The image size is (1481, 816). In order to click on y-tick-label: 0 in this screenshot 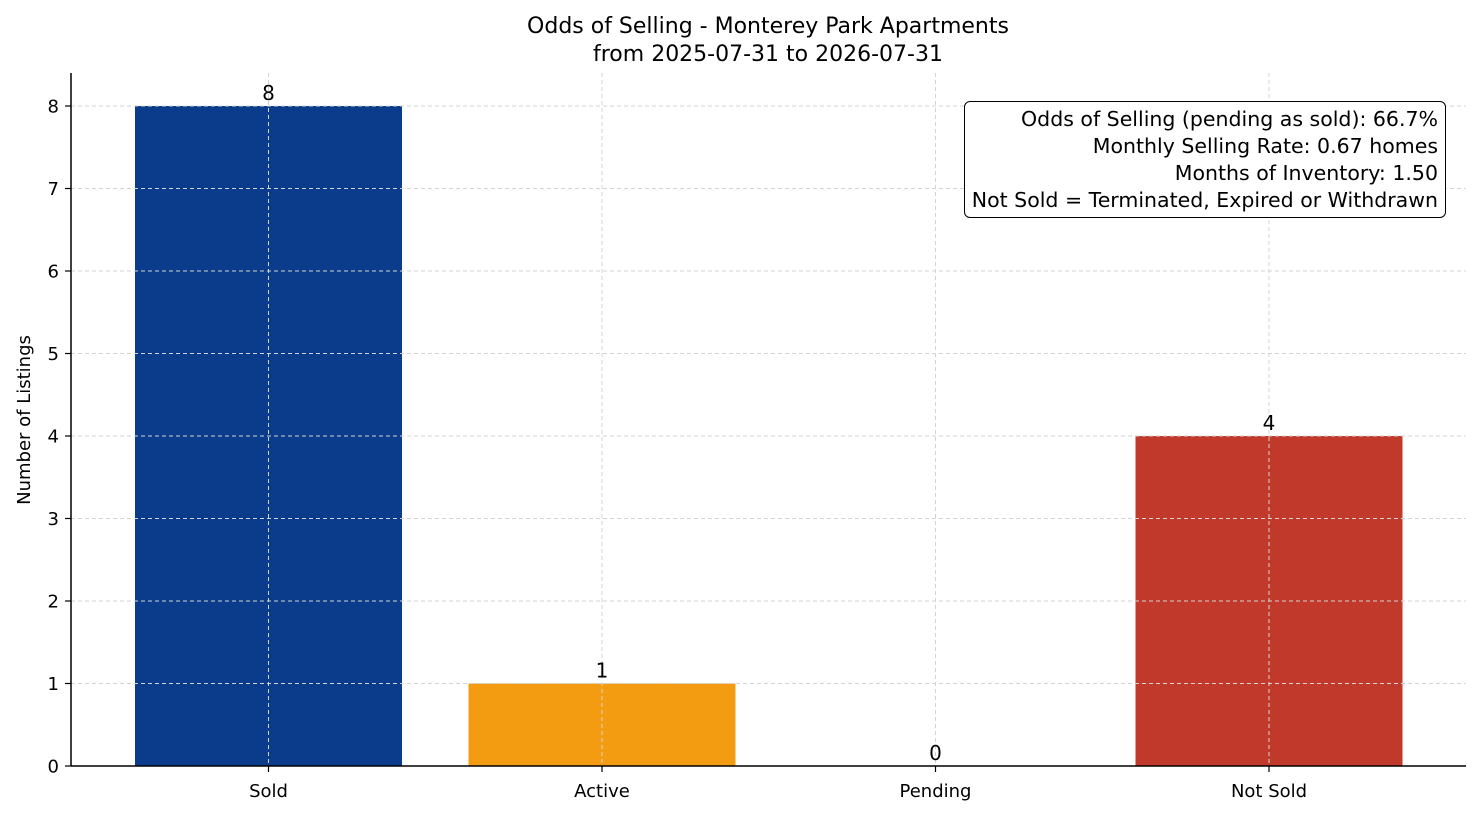, I will do `click(53, 767)`.